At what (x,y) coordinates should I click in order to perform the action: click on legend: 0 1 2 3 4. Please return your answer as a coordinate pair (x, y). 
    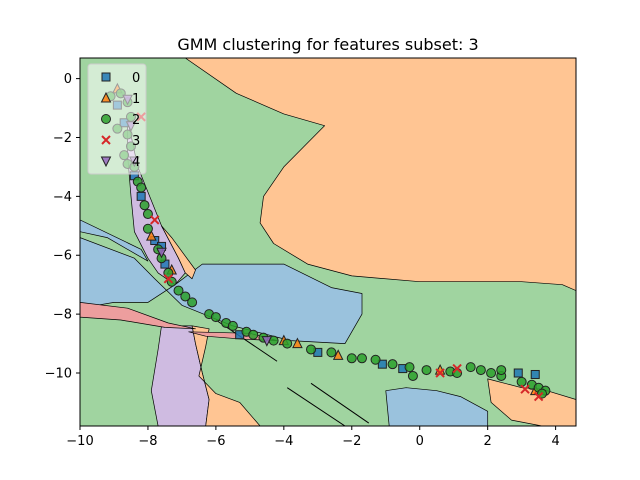
    Looking at the image, I should click on (117, 119).